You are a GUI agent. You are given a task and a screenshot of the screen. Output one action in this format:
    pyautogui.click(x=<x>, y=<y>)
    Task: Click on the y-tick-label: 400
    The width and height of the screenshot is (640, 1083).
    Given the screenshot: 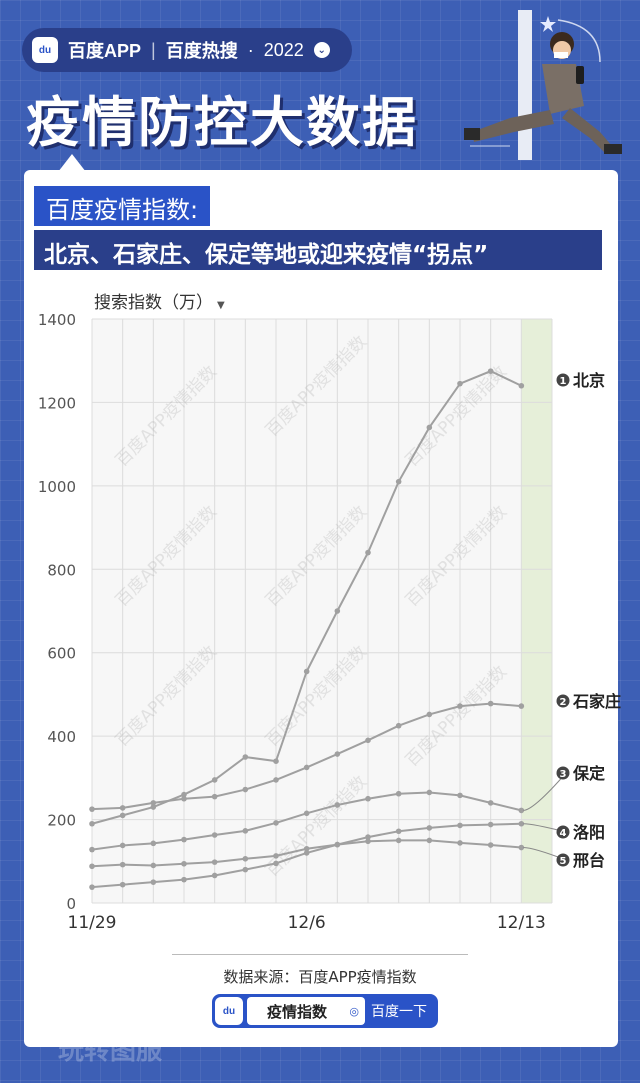 What is the action you would take?
    pyautogui.click(x=61, y=737)
    